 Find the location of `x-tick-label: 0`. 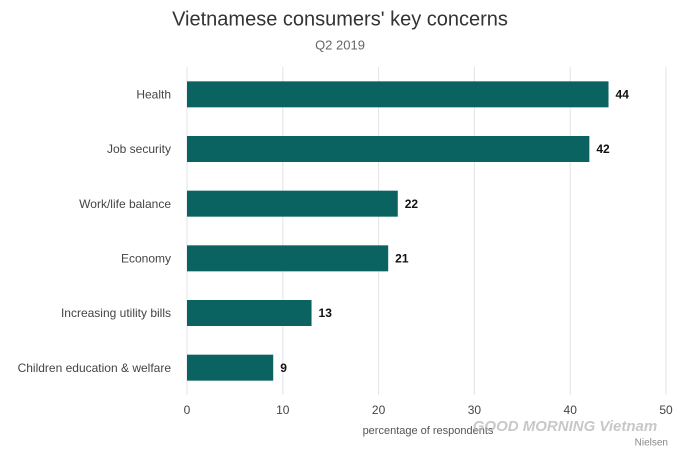

x-tick-label: 0 is located at coordinates (187, 410).